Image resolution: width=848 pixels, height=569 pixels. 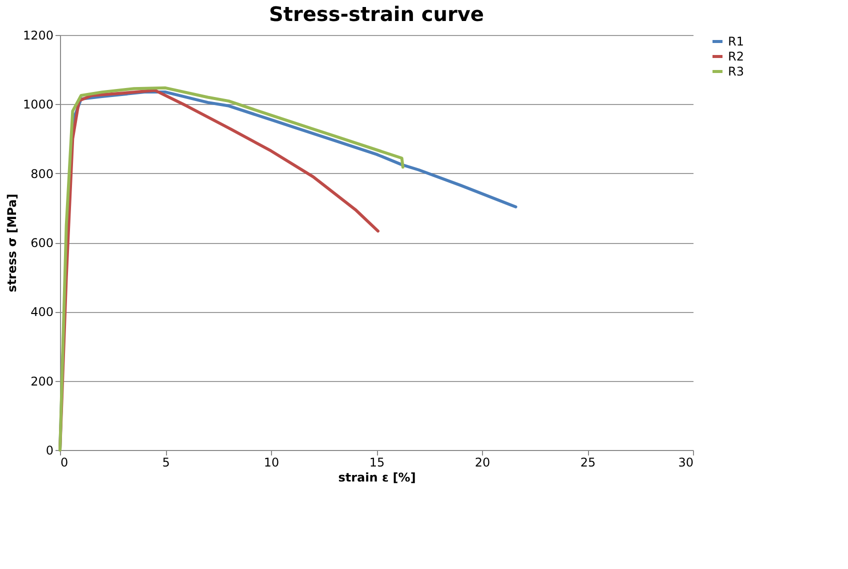 I want to click on x-tick-label: 0, so click(x=64, y=463).